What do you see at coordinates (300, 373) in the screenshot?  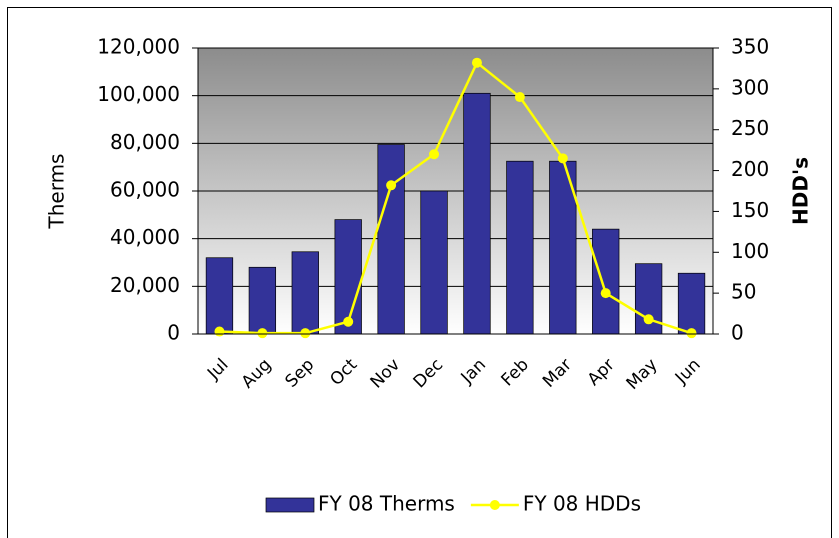 I see `x-tick-label: Sep` at bounding box center [300, 373].